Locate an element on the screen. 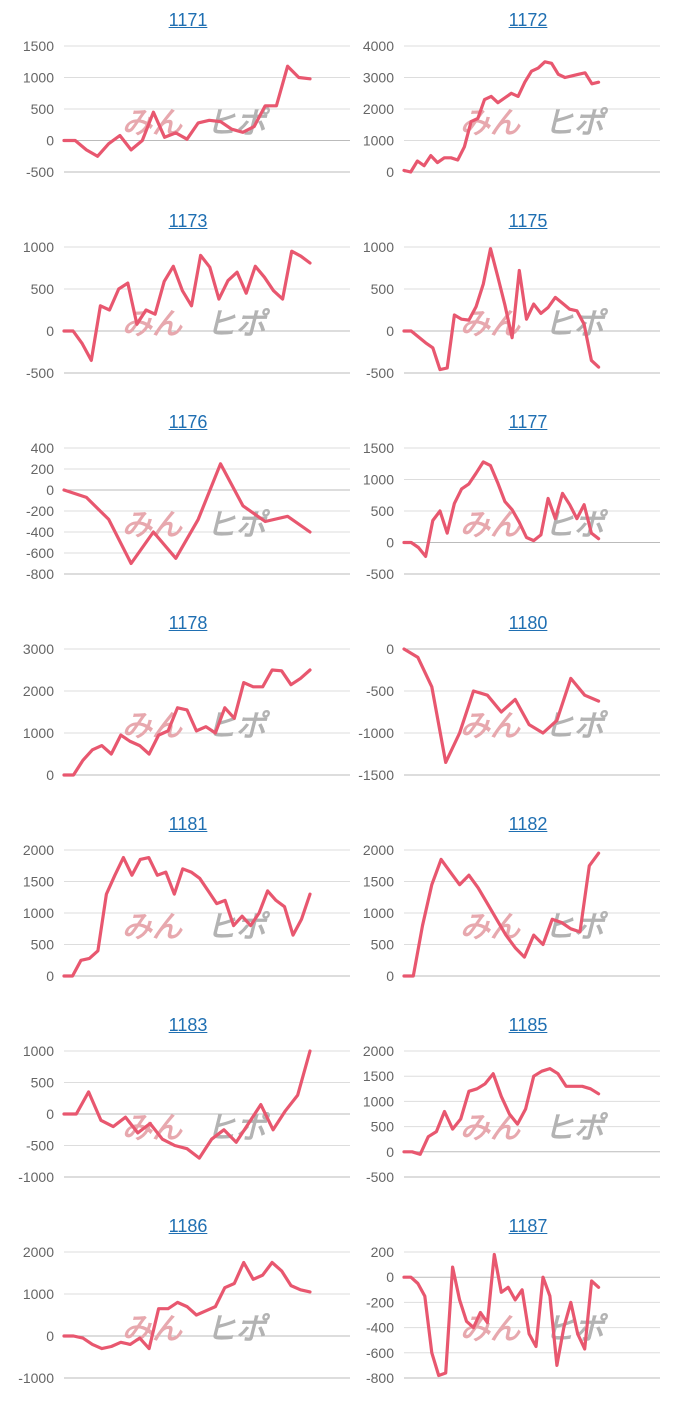 The image size is (700, 1406). chart-panel-1171: 1171 1500 1000 500 0 -500 みん ヒポ is located at coordinates (175, 100).